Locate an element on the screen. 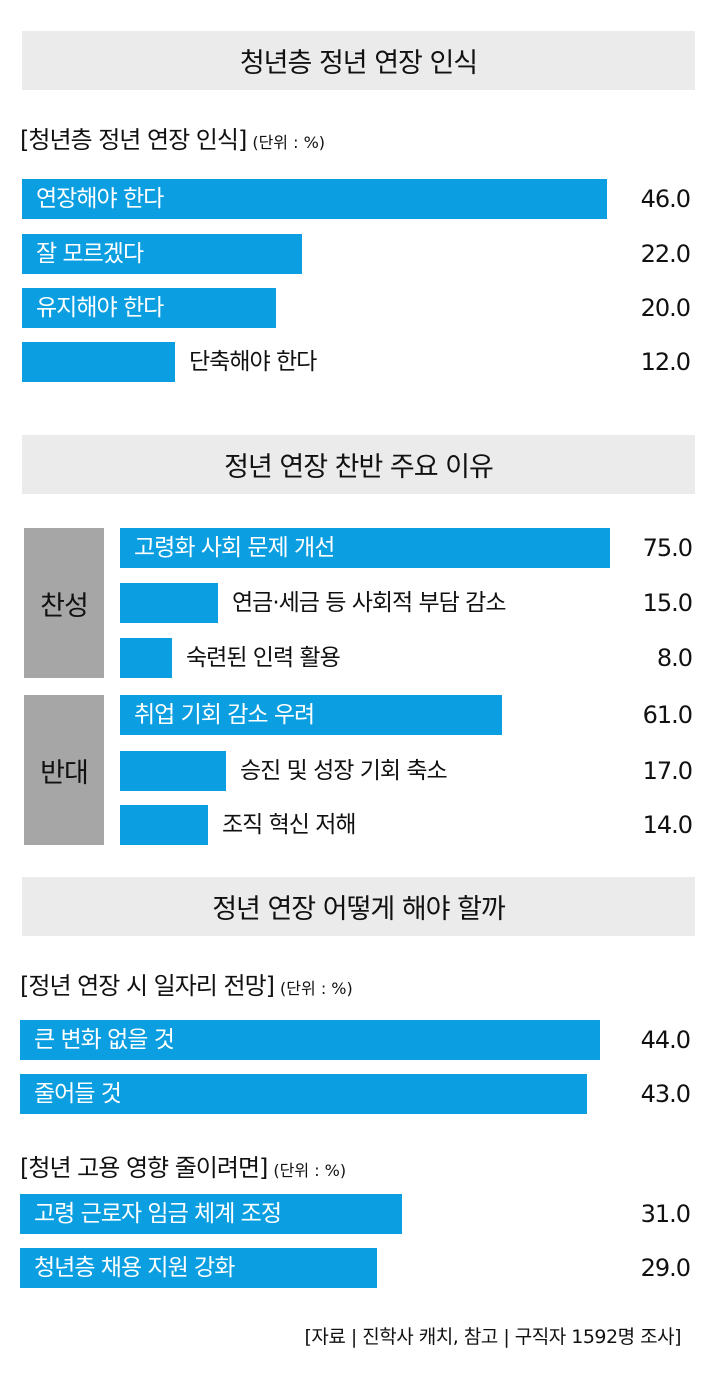 This screenshot has height=1389, width=717. bar-value: 17.0 is located at coordinates (667, 771).